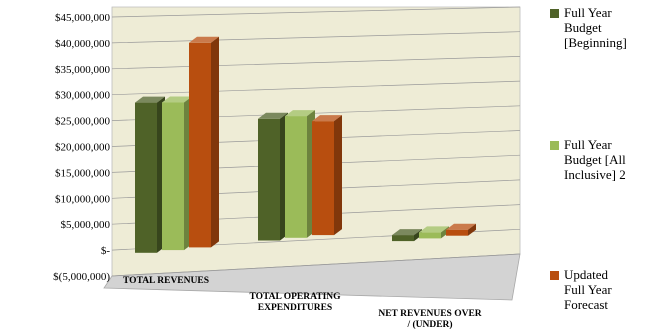 The width and height of the screenshot is (656, 331). I want to click on y-tick-label: $25,000,000, so click(83, 122).